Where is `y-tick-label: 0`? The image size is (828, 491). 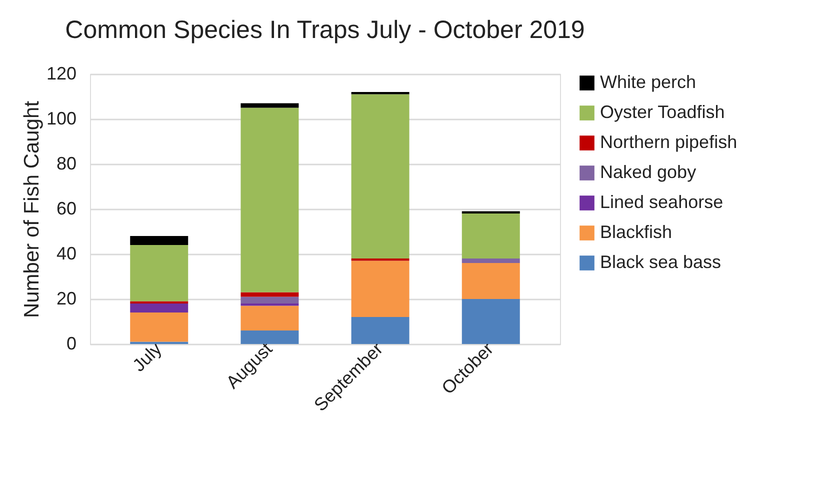
y-tick-label: 0 is located at coordinates (71, 344).